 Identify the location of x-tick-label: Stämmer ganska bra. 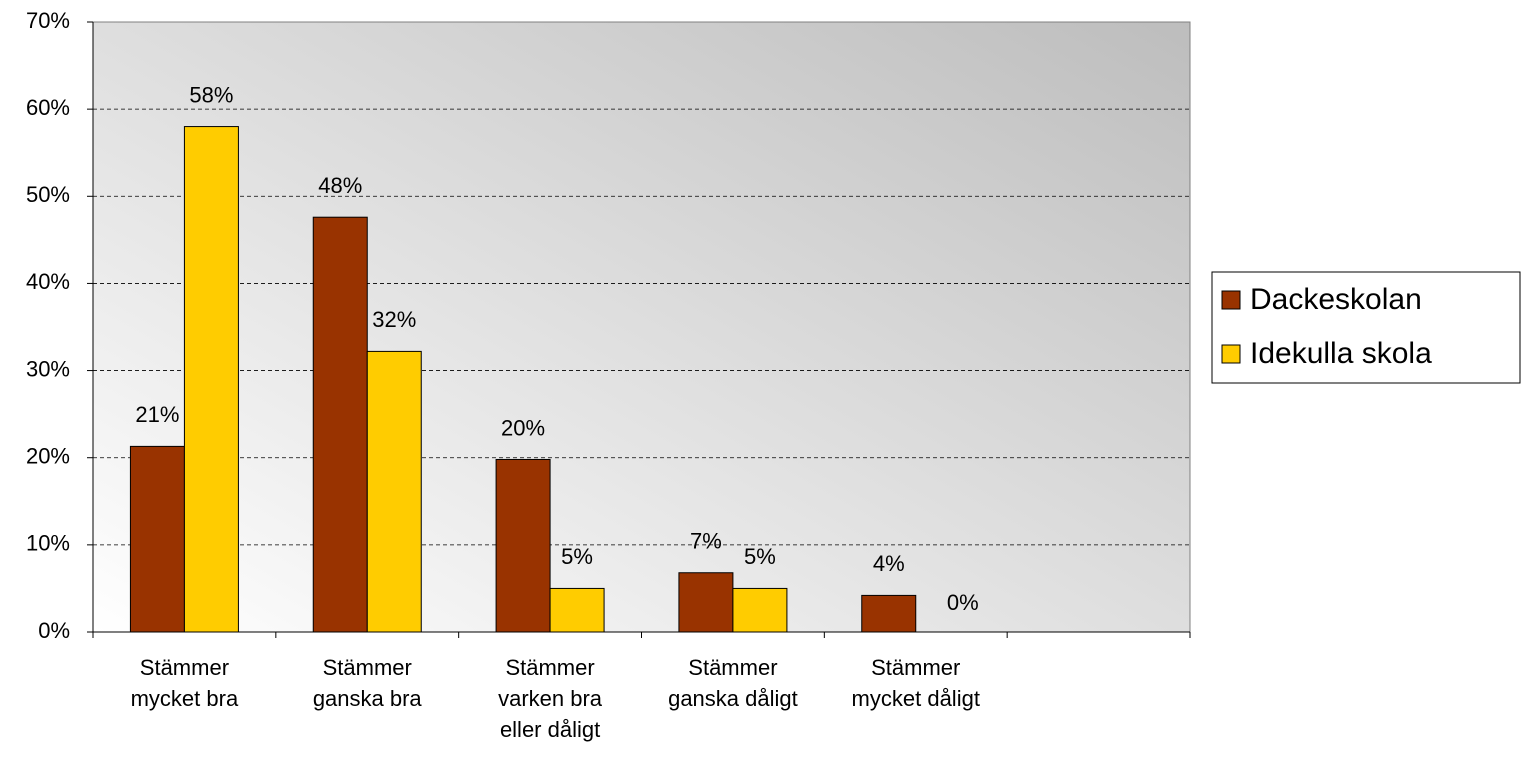
(367, 683).